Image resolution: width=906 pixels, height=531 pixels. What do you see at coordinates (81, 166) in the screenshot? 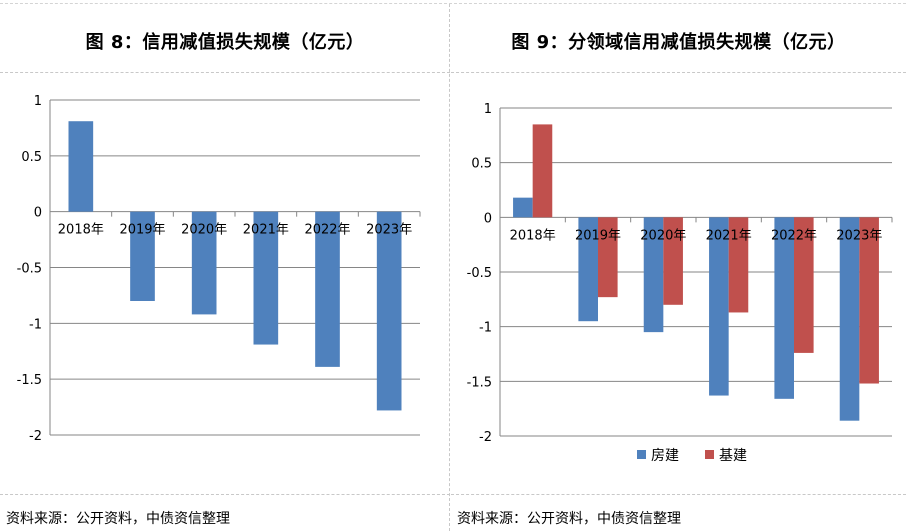
I see `bar-信用减值损失-2018年` at bounding box center [81, 166].